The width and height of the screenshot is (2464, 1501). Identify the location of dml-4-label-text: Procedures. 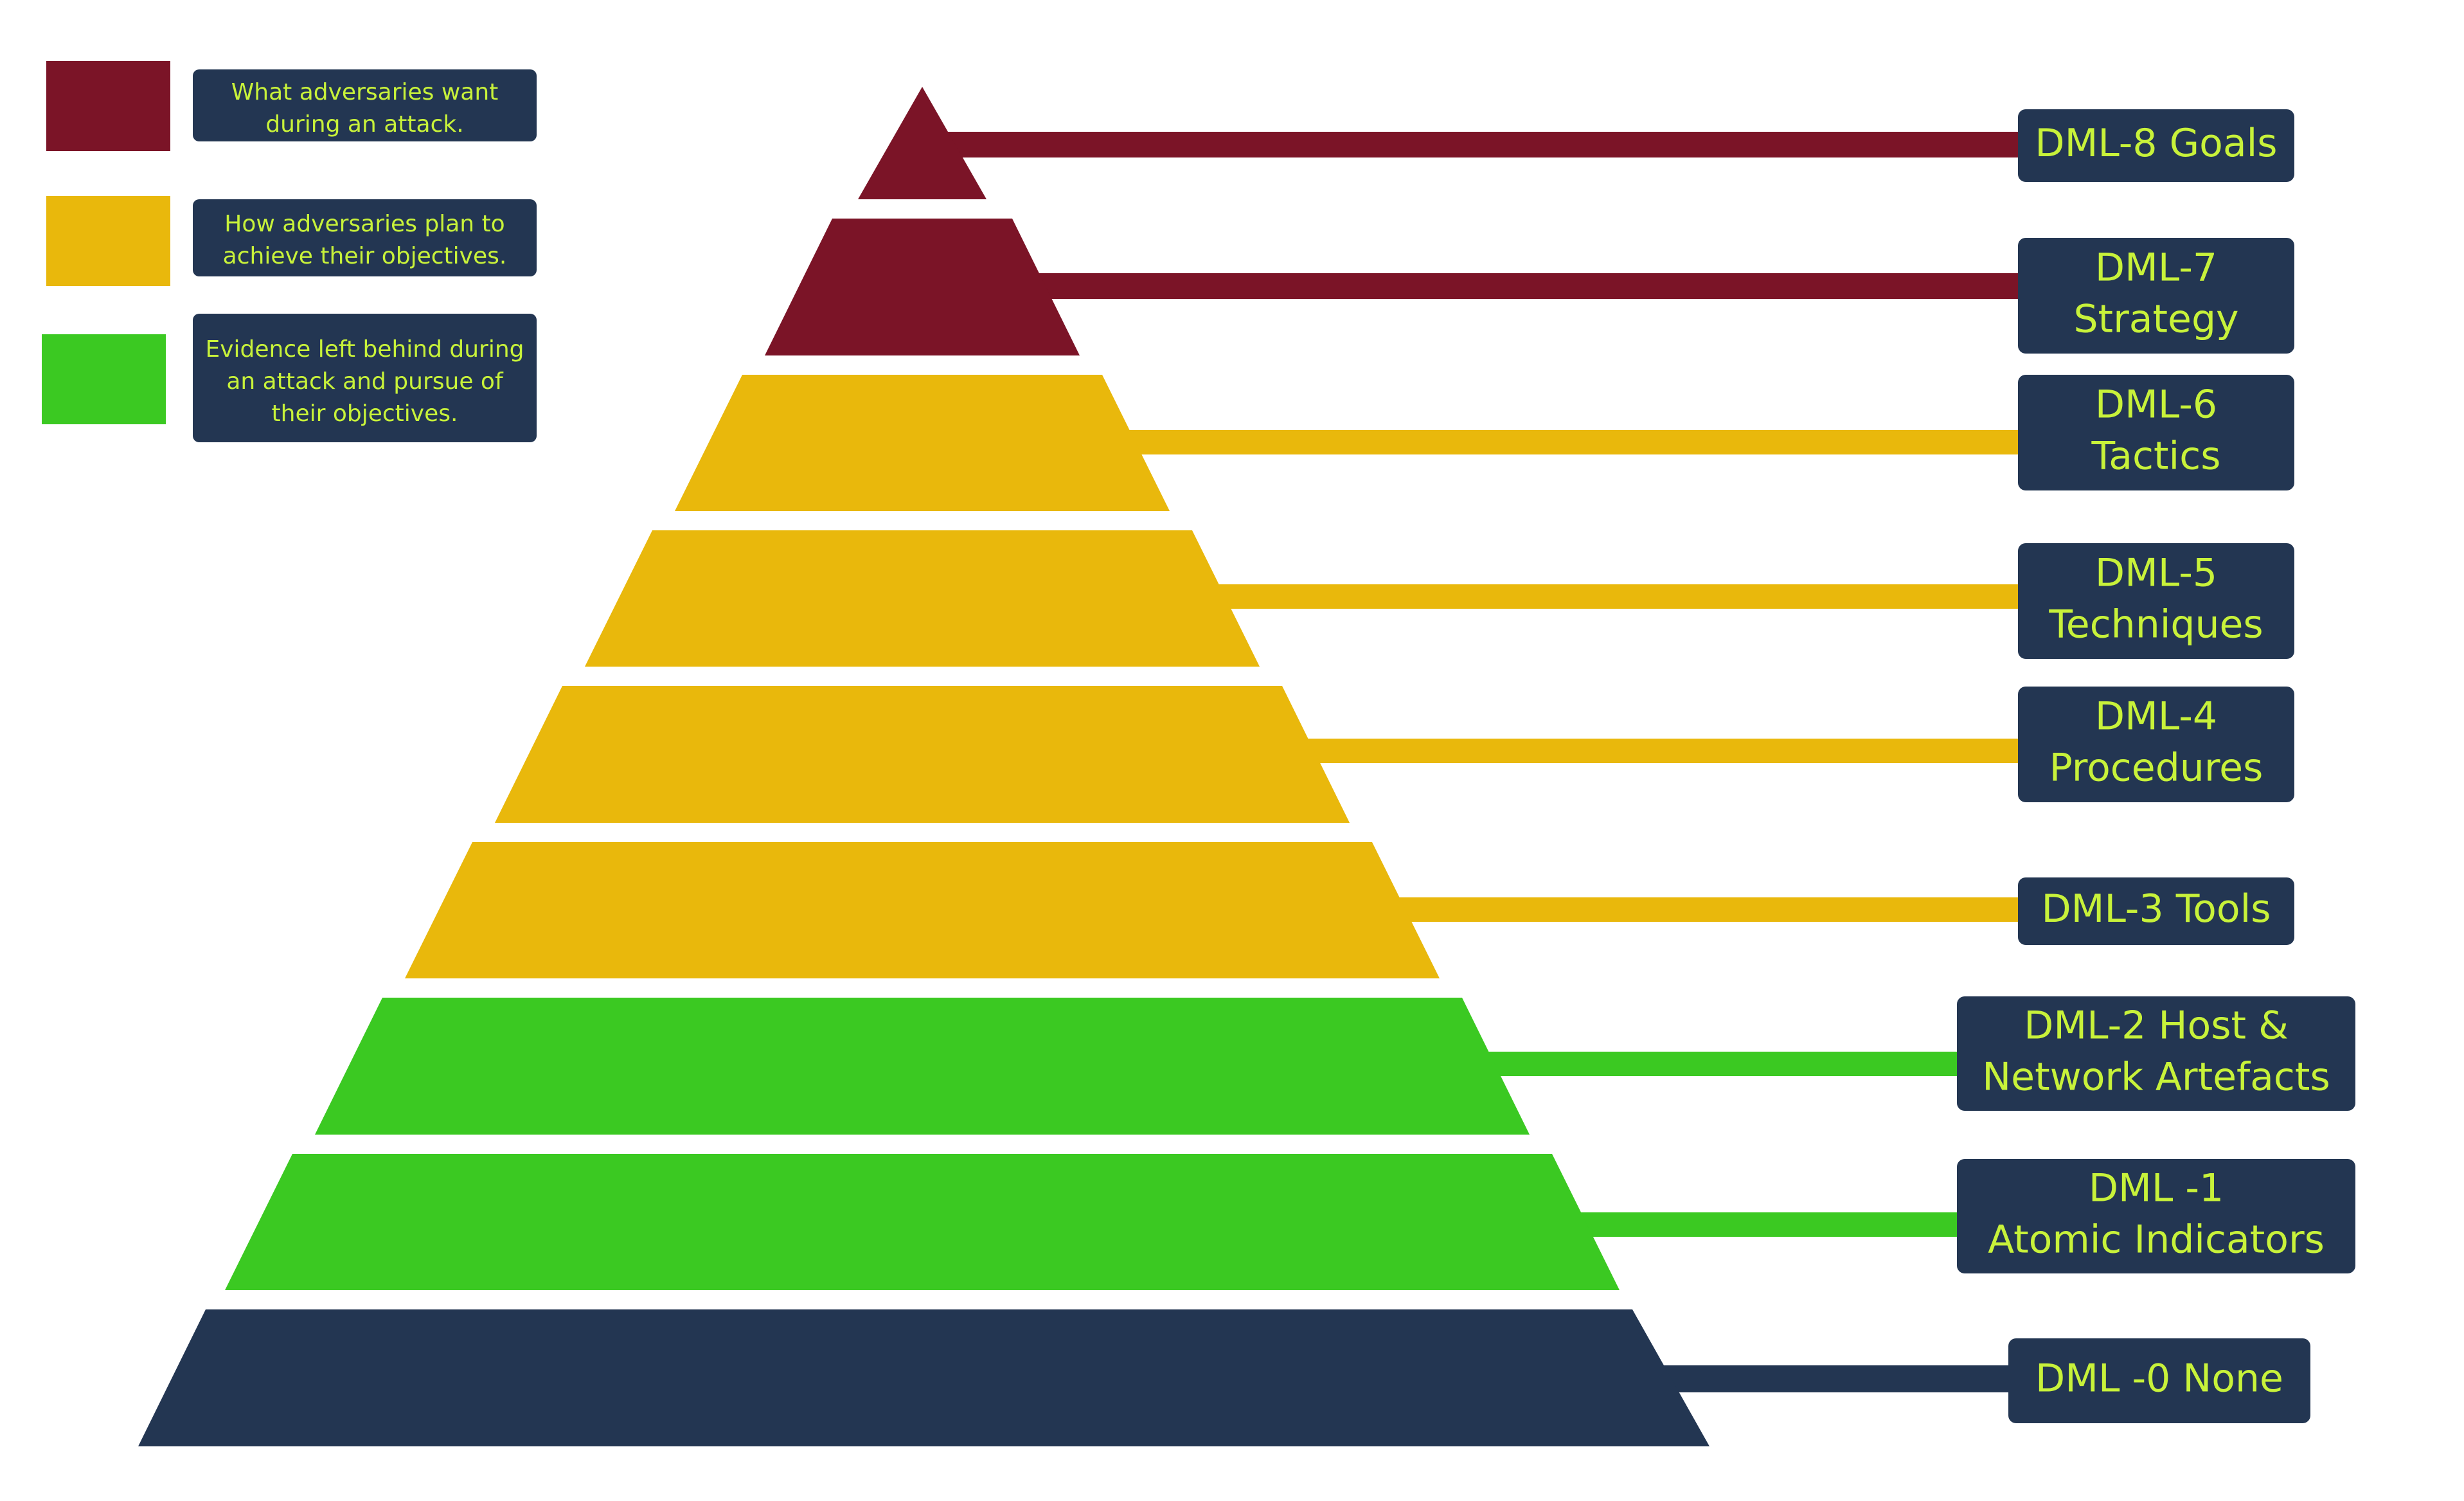
(2156, 768).